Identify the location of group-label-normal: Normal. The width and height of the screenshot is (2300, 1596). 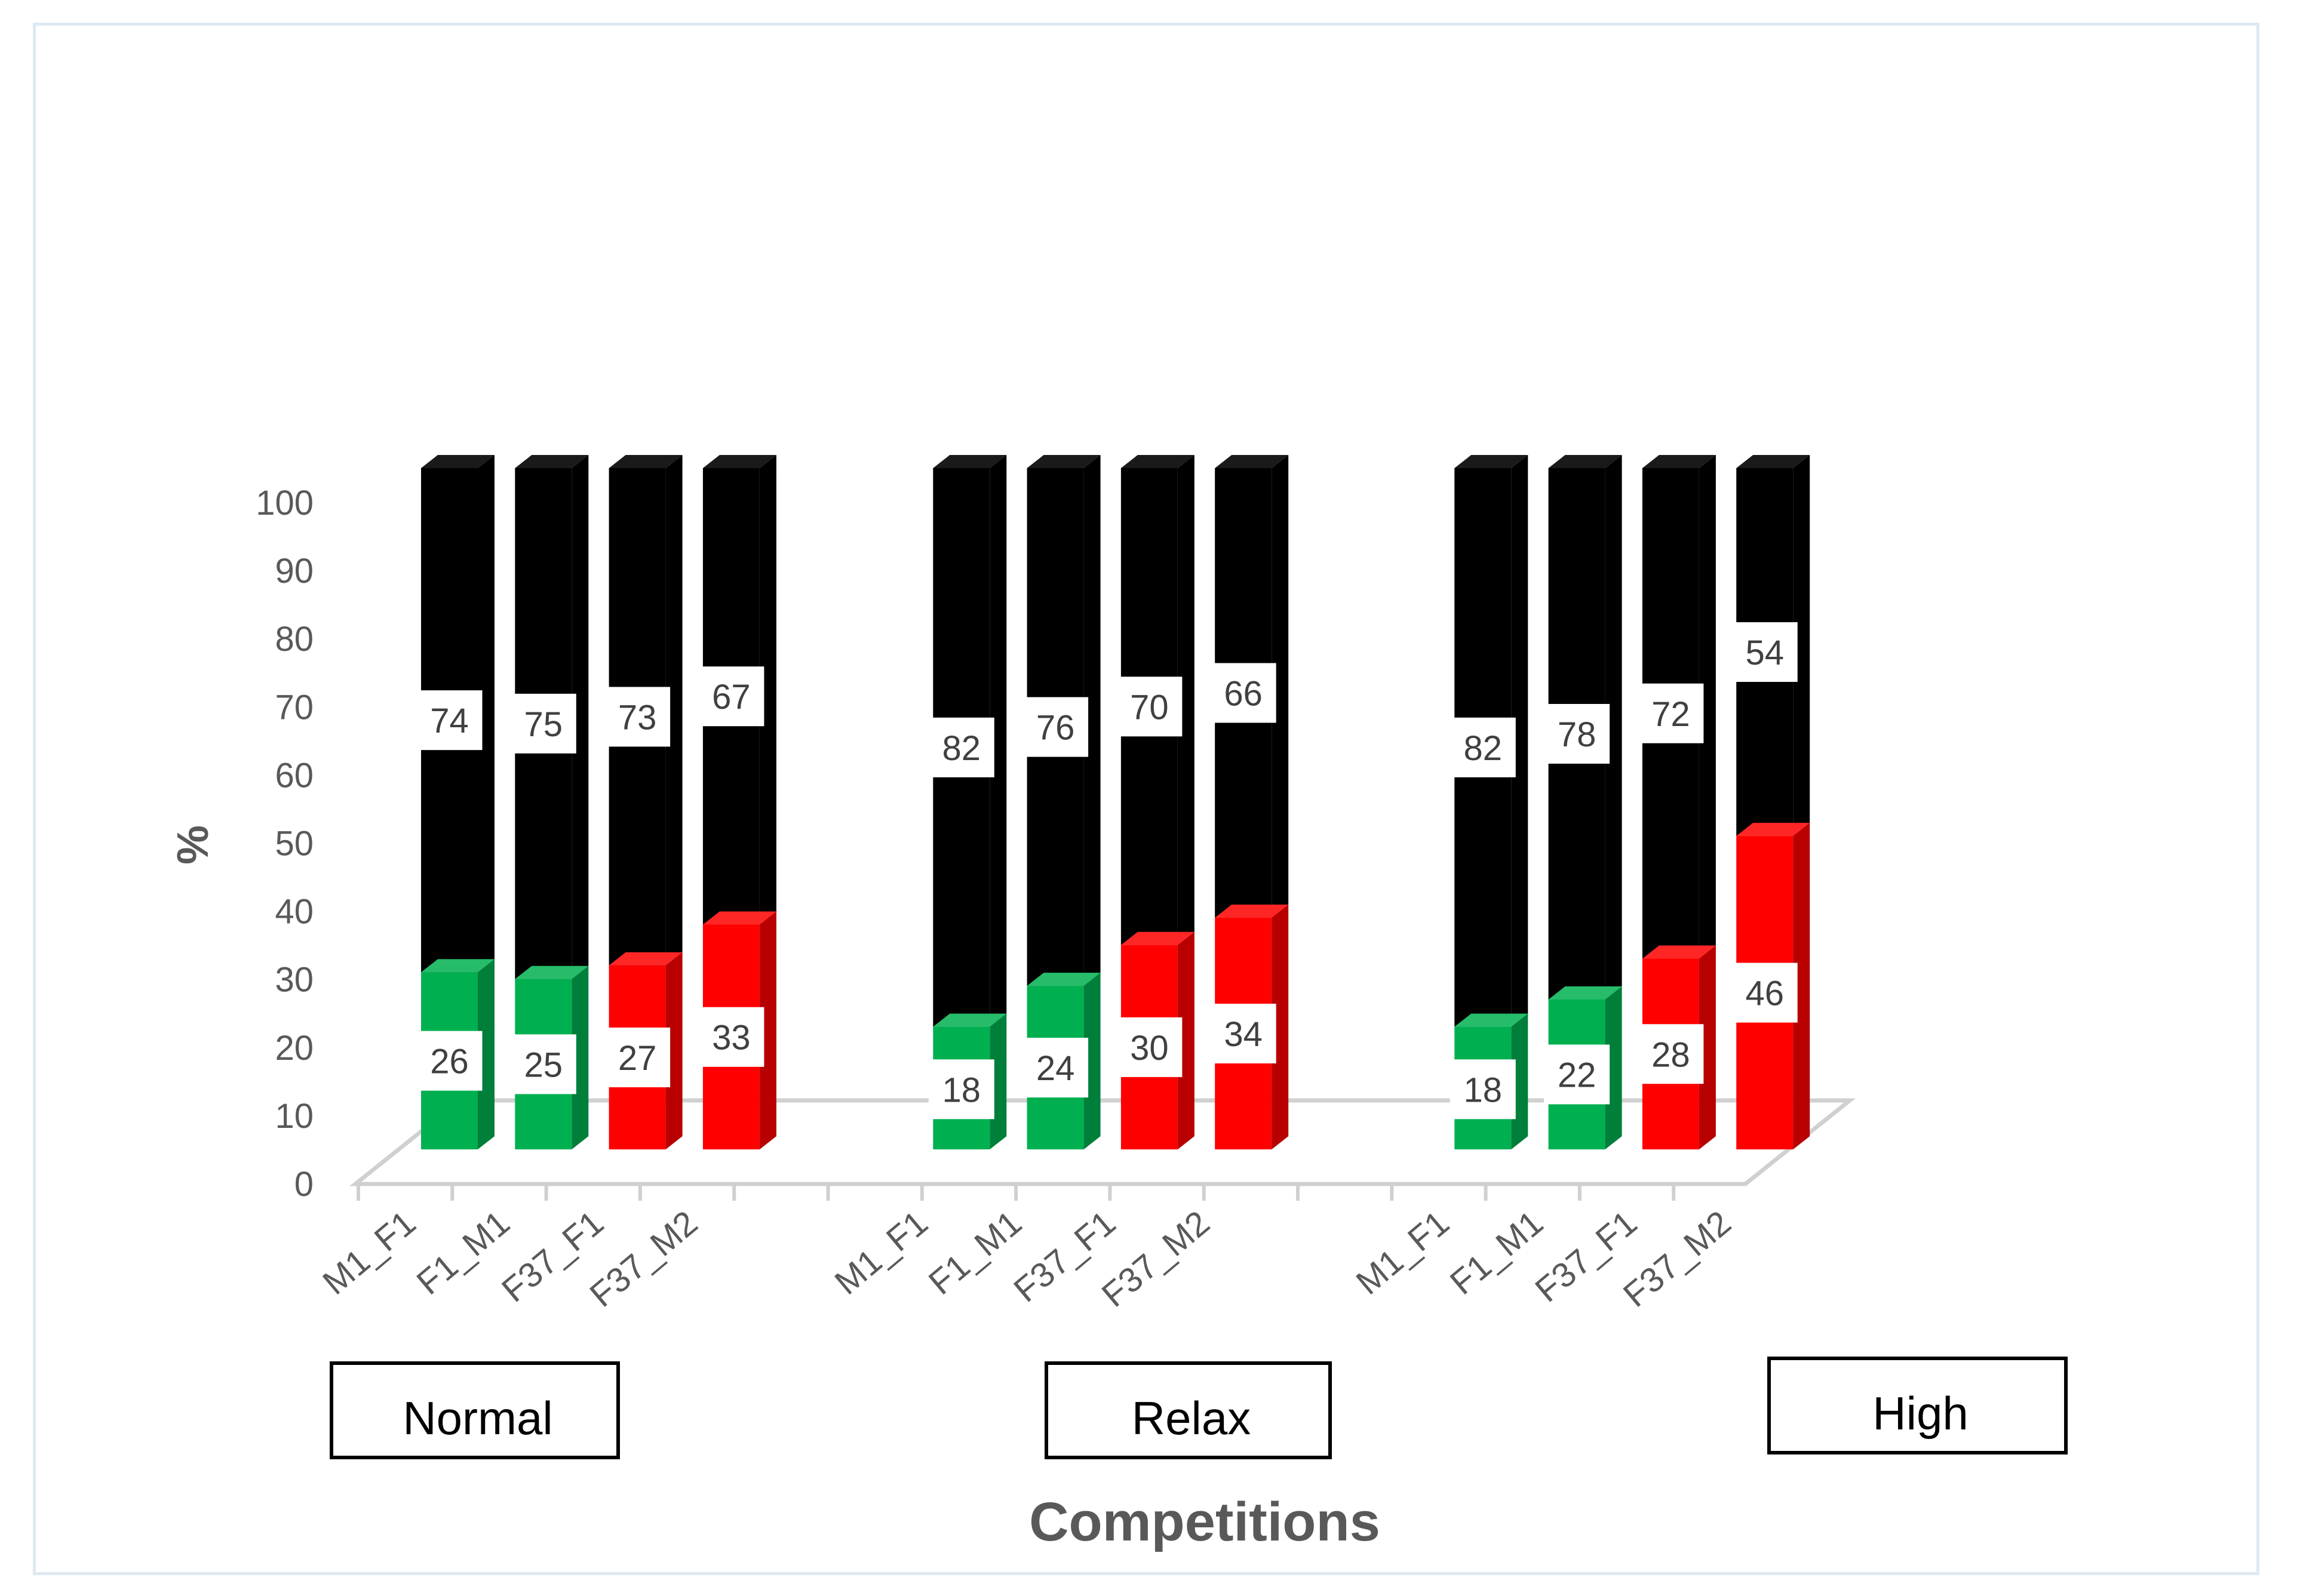
(477, 1418).